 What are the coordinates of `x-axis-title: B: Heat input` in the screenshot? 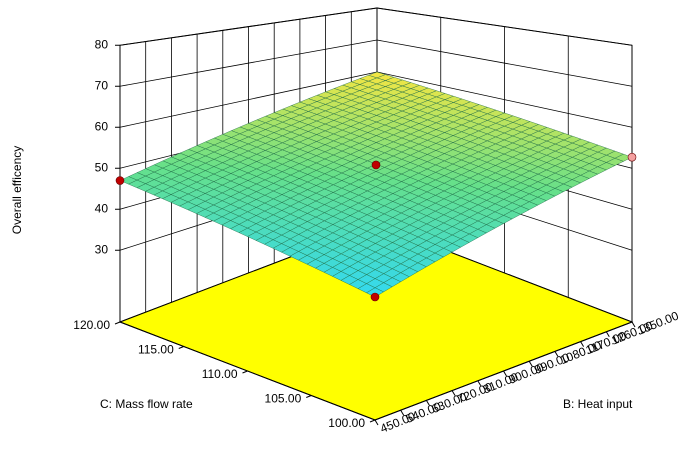 It's located at (598, 404).